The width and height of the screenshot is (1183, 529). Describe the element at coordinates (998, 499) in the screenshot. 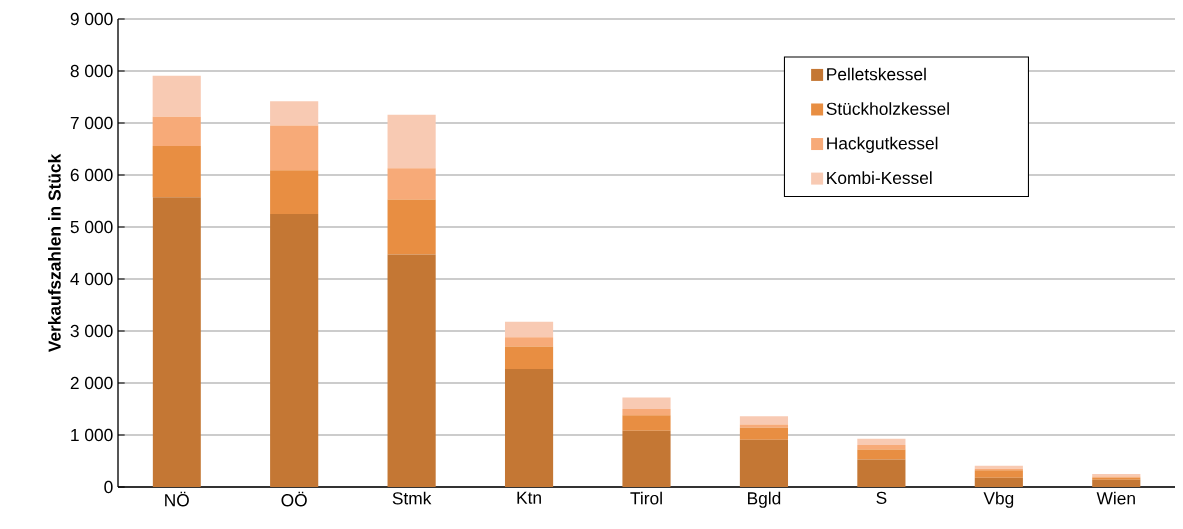

I see `x-tick-label: Vbg` at that location.